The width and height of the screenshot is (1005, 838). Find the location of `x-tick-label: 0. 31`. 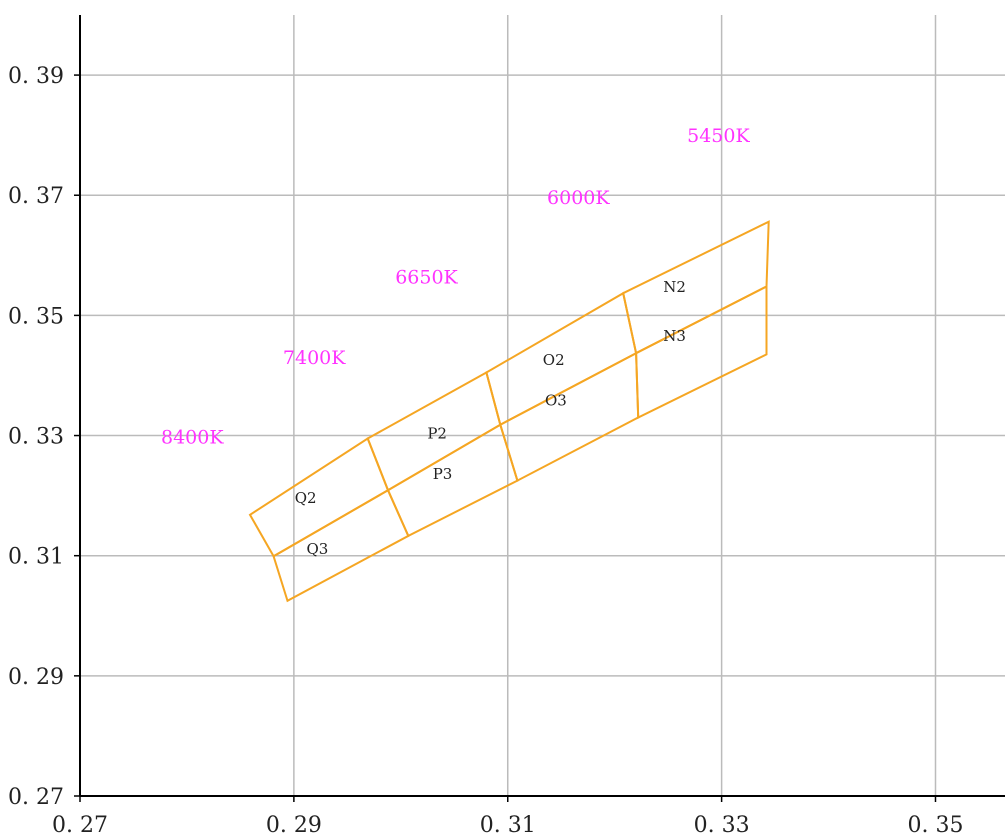

x-tick-label: 0. 31 is located at coordinates (508, 825).